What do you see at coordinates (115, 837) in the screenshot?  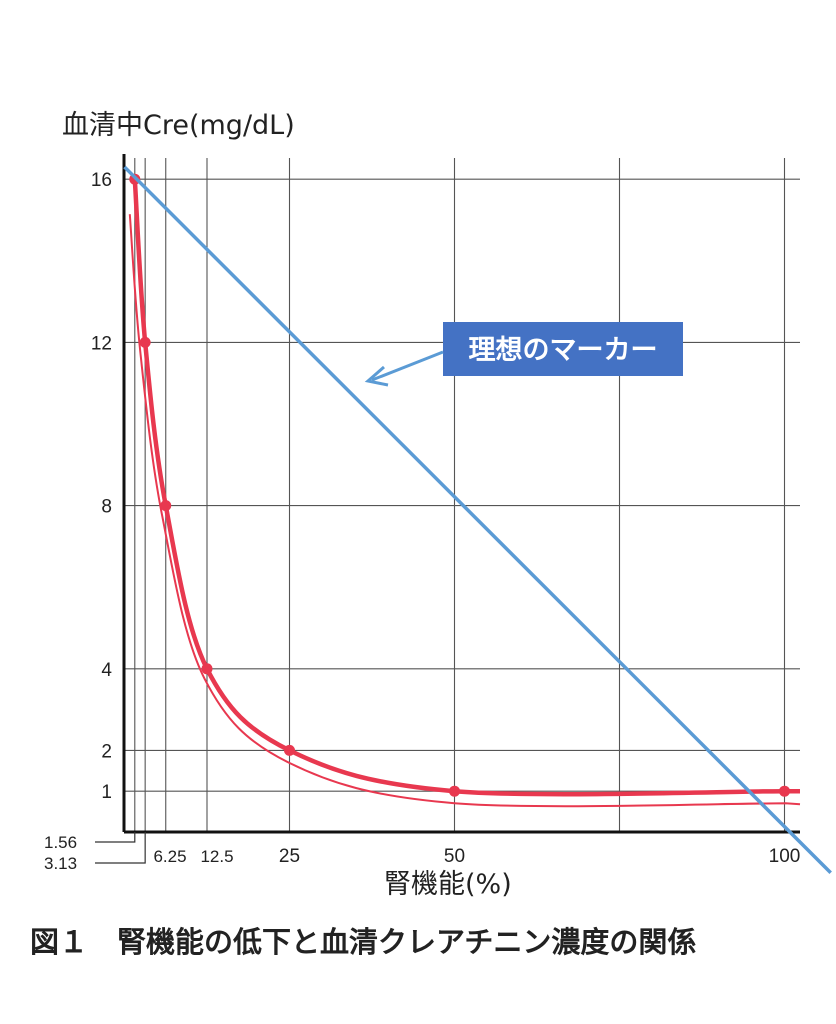 I see `leader-line-1.56` at bounding box center [115, 837].